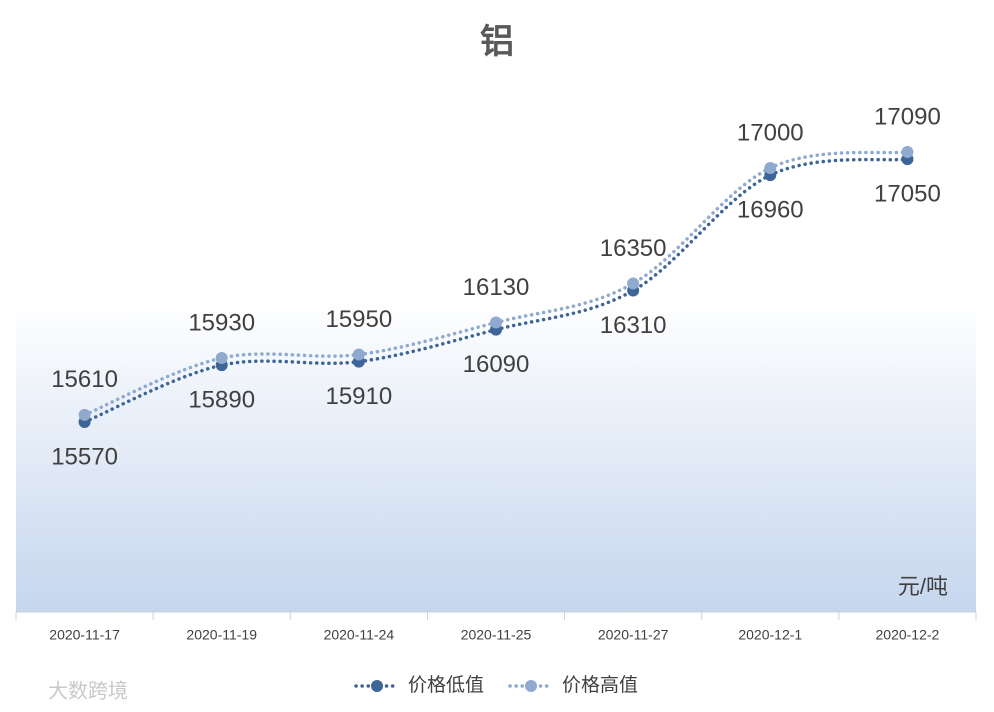 The height and width of the screenshot is (712, 994). Describe the element at coordinates (770, 132) in the screenshot. I see `data-label: 17000` at that location.